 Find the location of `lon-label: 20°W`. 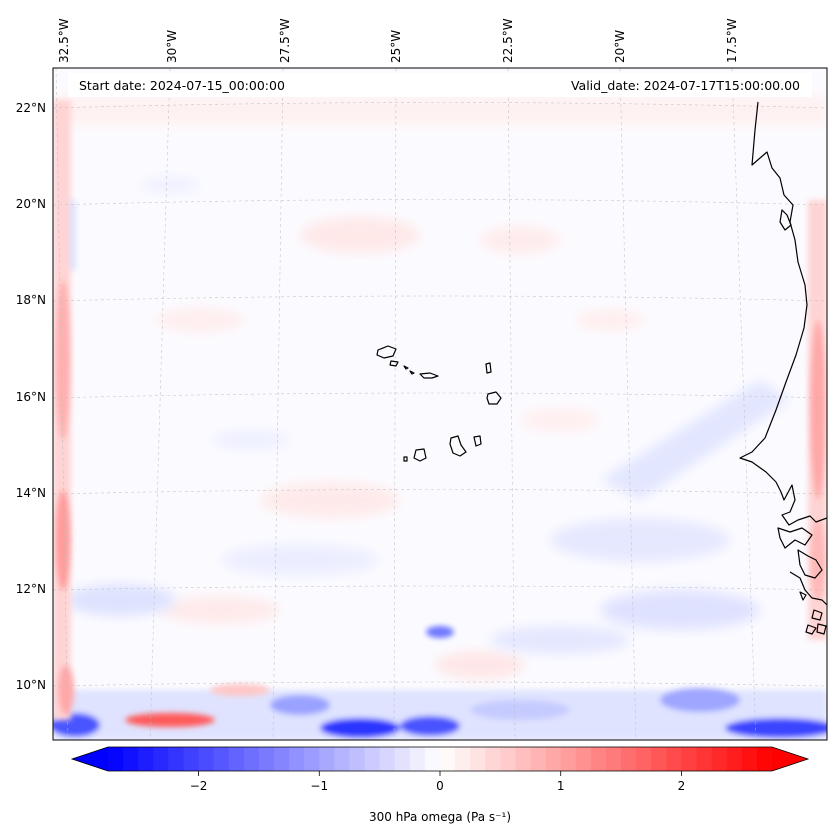

lon-label: 20°W is located at coordinates (620, 46).